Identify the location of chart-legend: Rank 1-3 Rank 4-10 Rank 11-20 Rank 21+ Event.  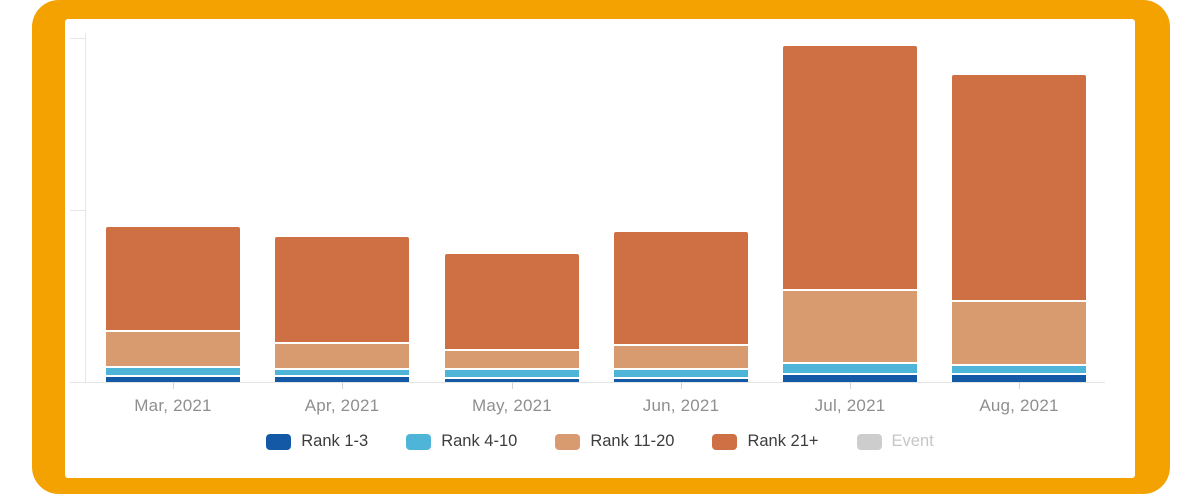
(600, 441).